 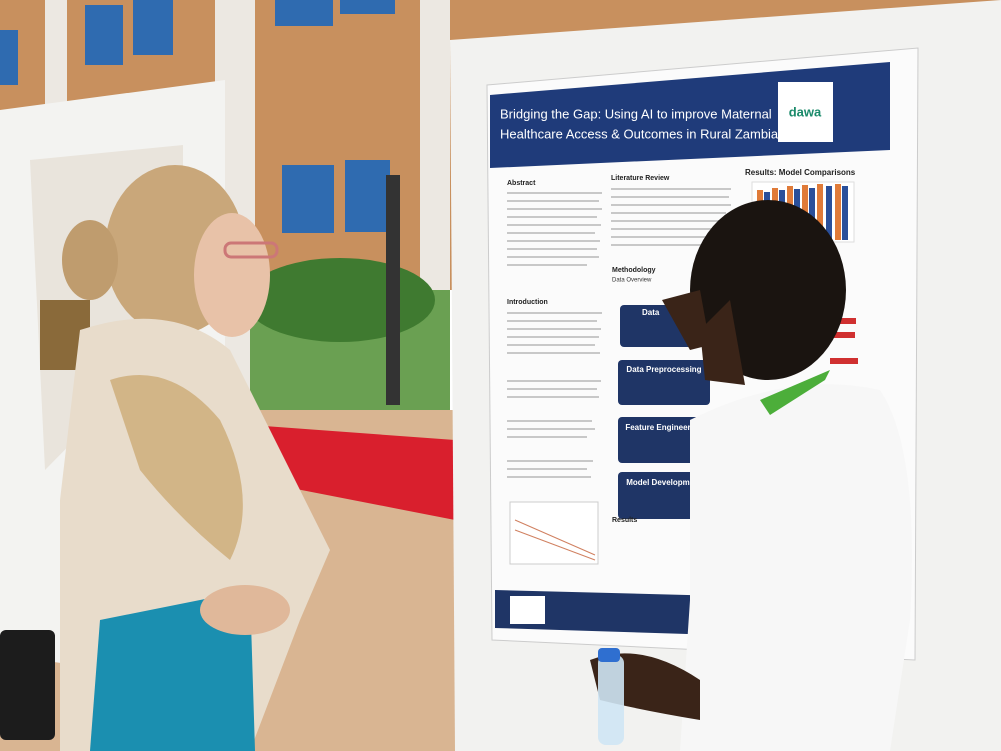 I want to click on red-carpet, so click(x=352, y=472).